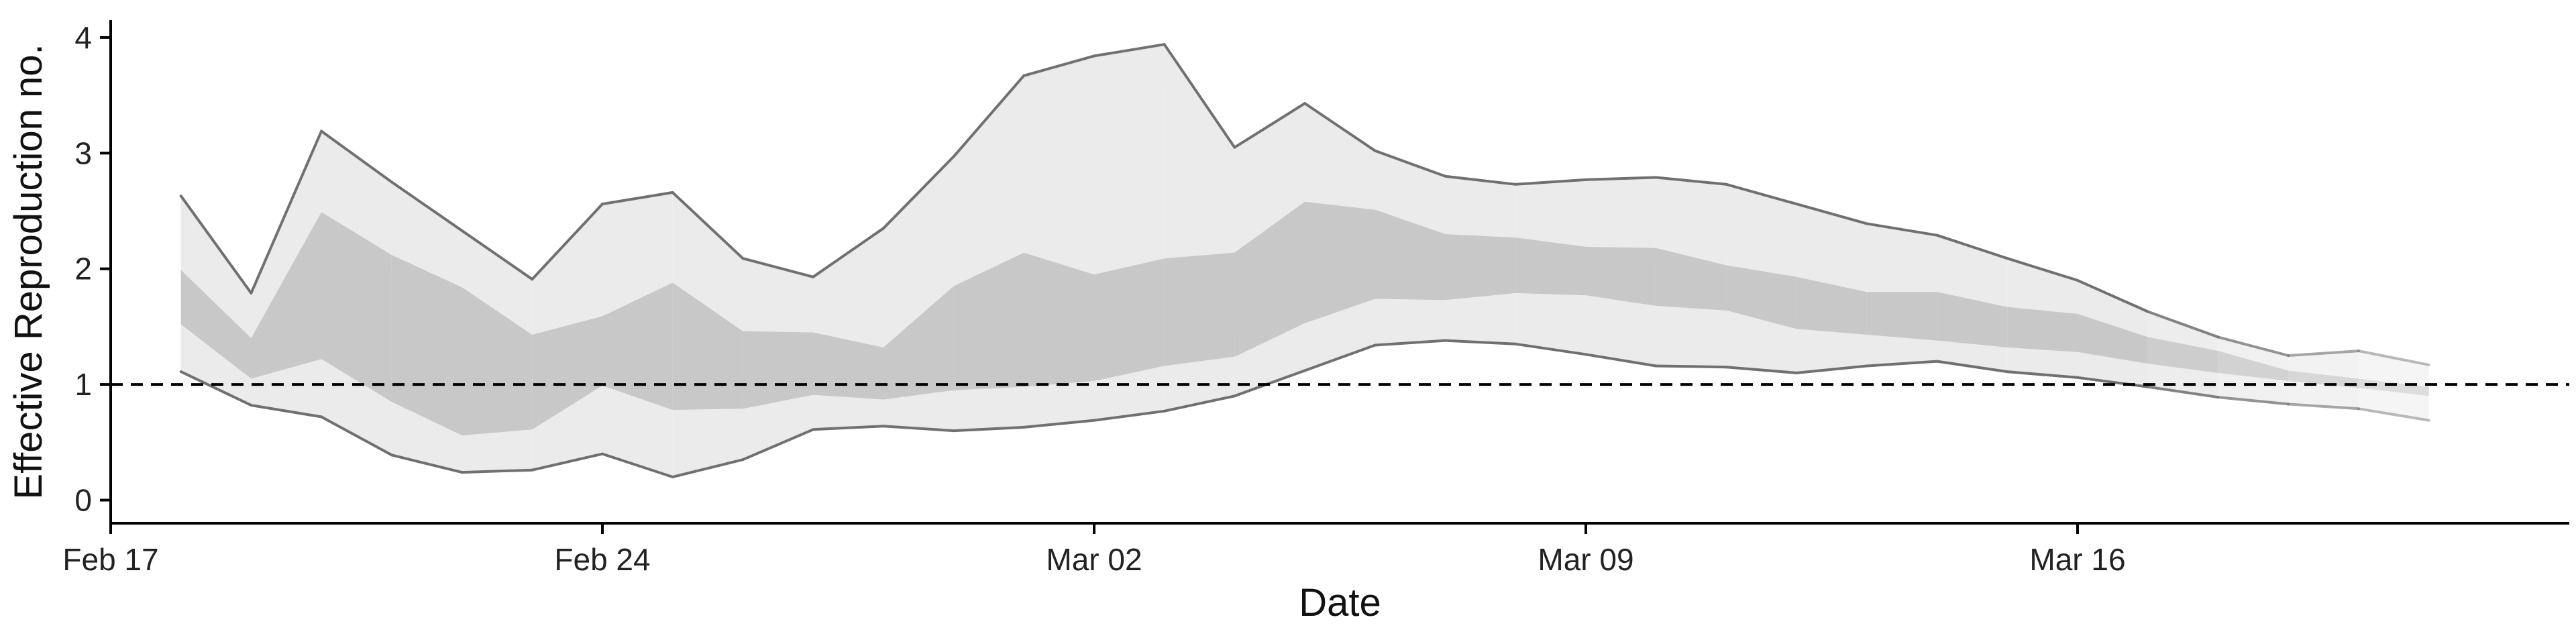 Image resolution: width=2576 pixels, height=644 pixels. I want to click on y-tick-label: 2, so click(83, 269).